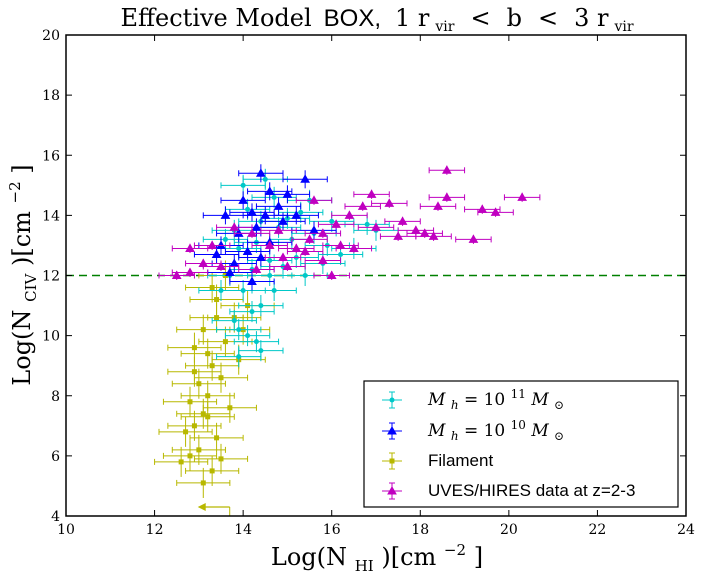 Image resolution: width=706 pixels, height=583 pixels. What do you see at coordinates (518, 425) in the screenshot?
I see `legend-mh10-sup: 10` at bounding box center [518, 425].